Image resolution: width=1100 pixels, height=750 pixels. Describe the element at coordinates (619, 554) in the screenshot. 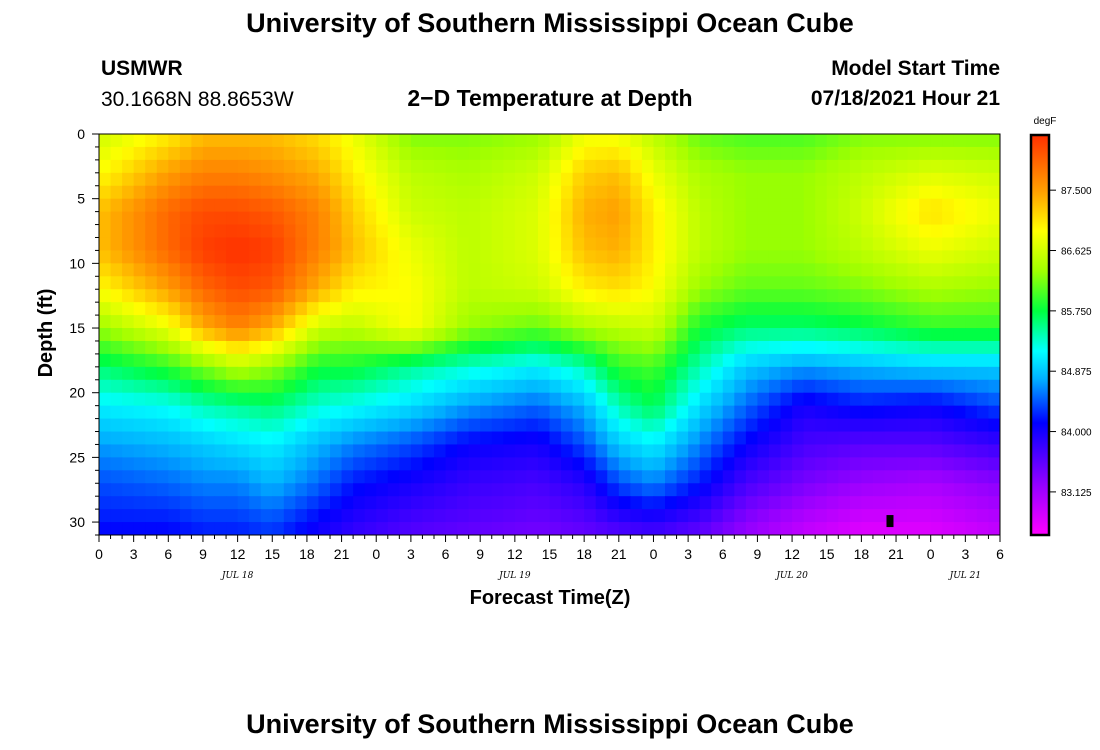

I see `x-tick-label: 21` at that location.